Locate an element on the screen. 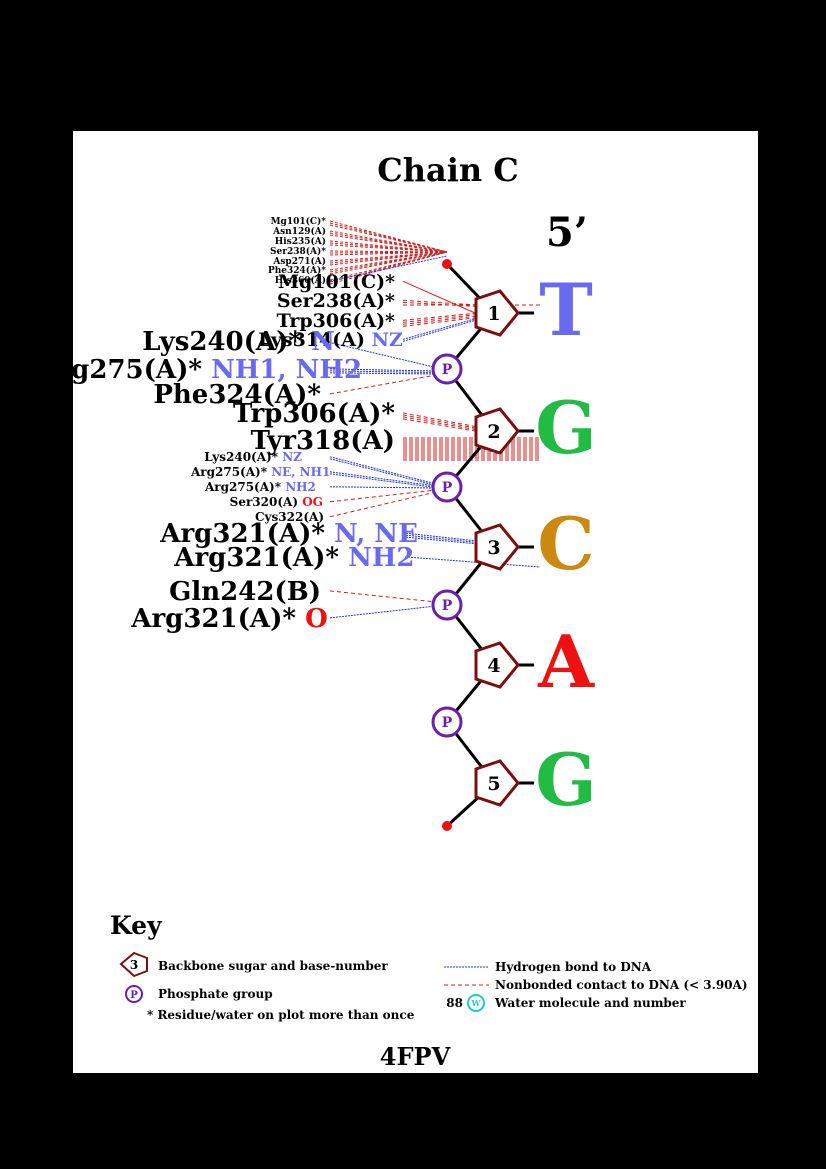 This screenshot has width=826, height=1169. residue-label: Ser320(A) is located at coordinates (264, 502).